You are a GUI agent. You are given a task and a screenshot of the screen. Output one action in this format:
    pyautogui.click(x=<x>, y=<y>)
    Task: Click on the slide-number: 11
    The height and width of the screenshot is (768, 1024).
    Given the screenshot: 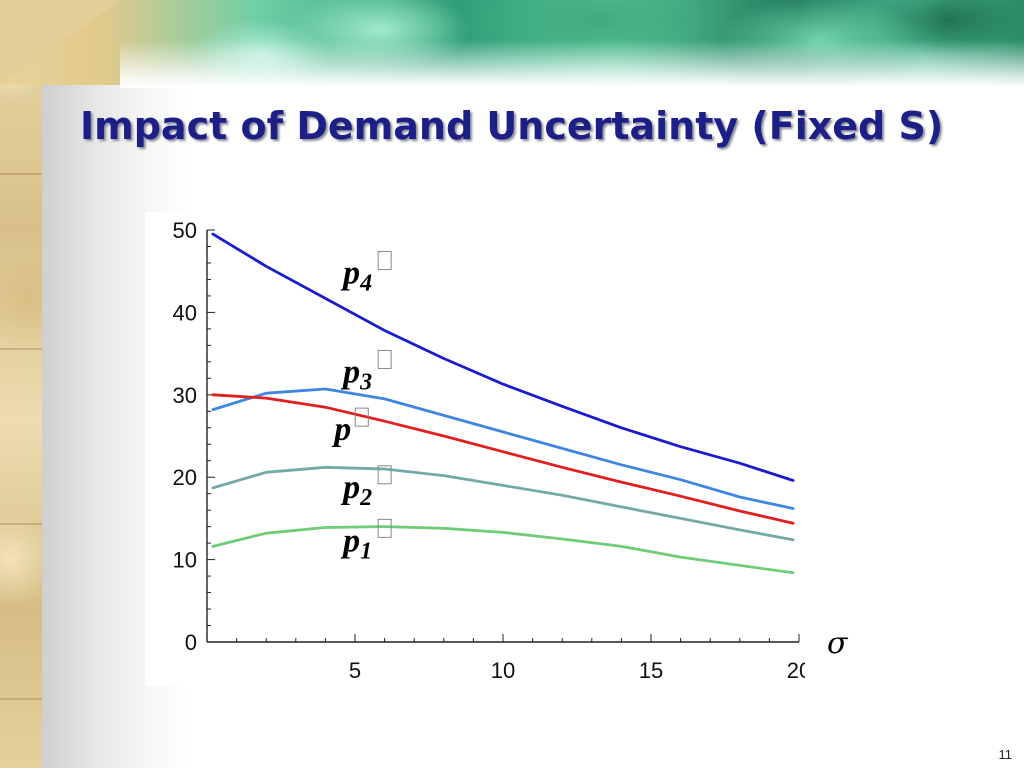 What is the action you would take?
    pyautogui.click(x=1005, y=754)
    